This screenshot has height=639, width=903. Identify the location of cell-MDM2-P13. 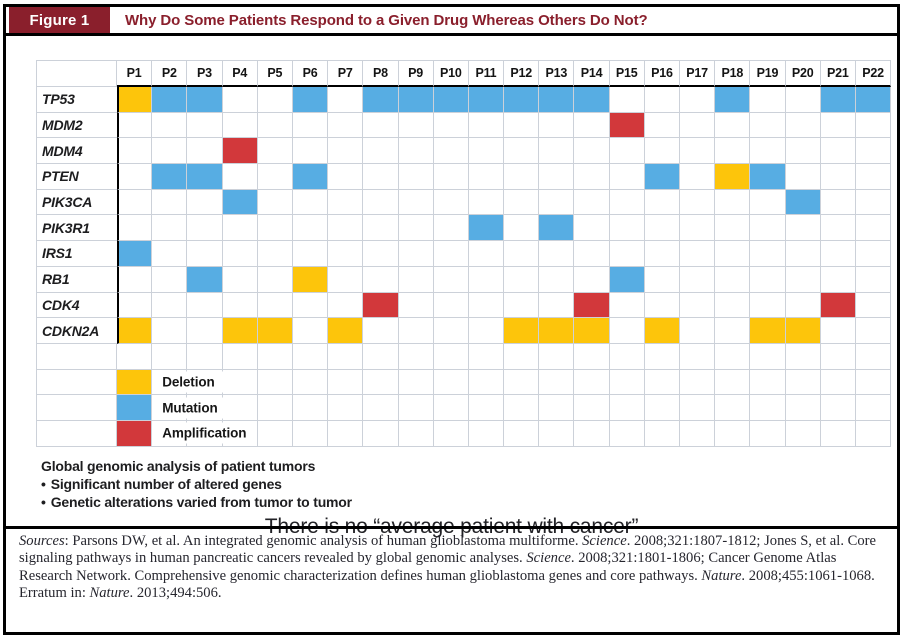
(557, 125).